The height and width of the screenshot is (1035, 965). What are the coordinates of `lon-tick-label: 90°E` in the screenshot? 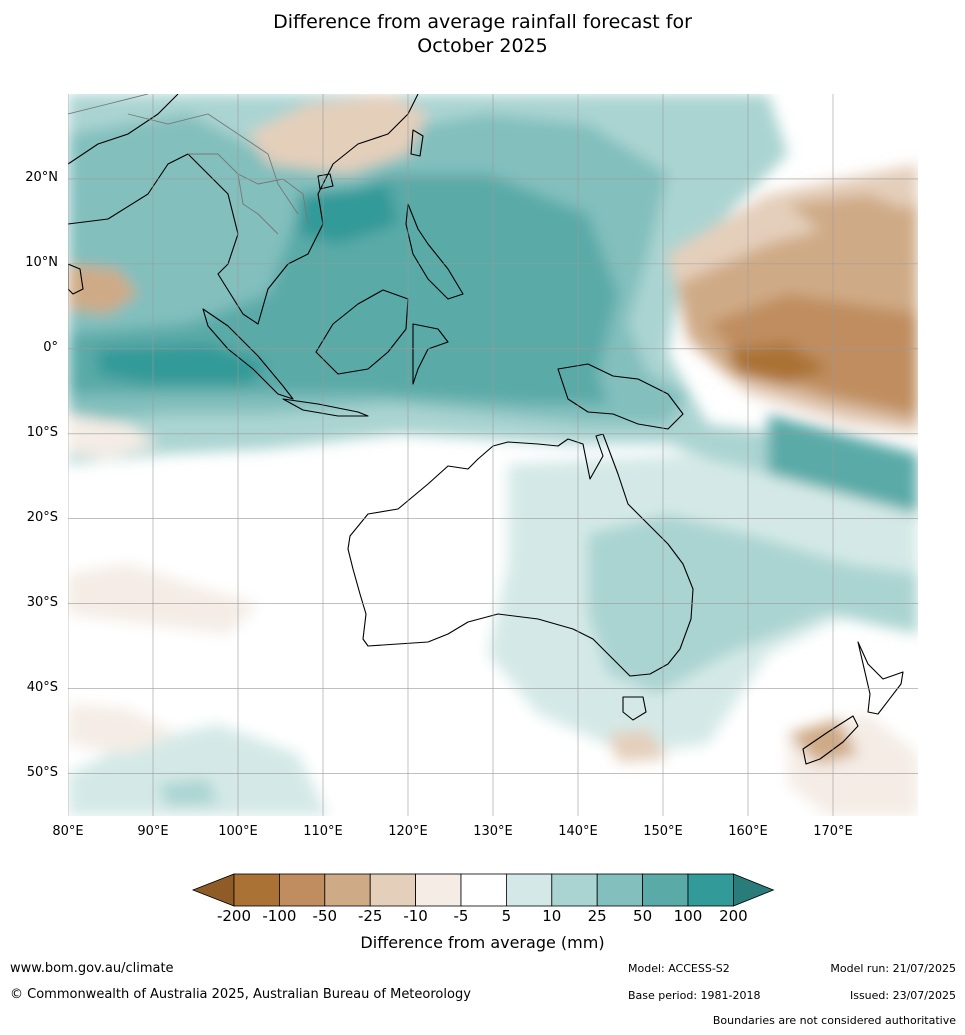 It's located at (153, 831).